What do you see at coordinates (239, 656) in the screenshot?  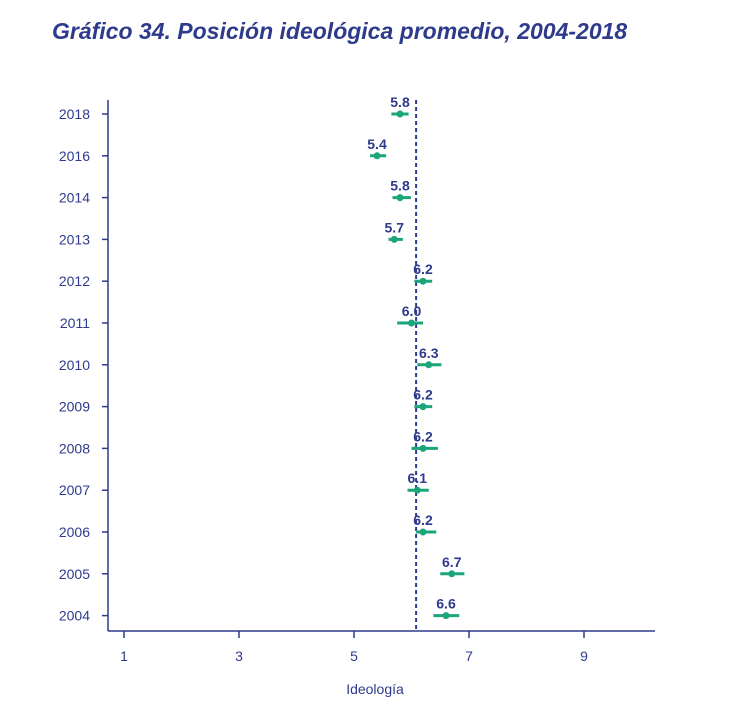 I see `x-tick-label: 3` at bounding box center [239, 656].